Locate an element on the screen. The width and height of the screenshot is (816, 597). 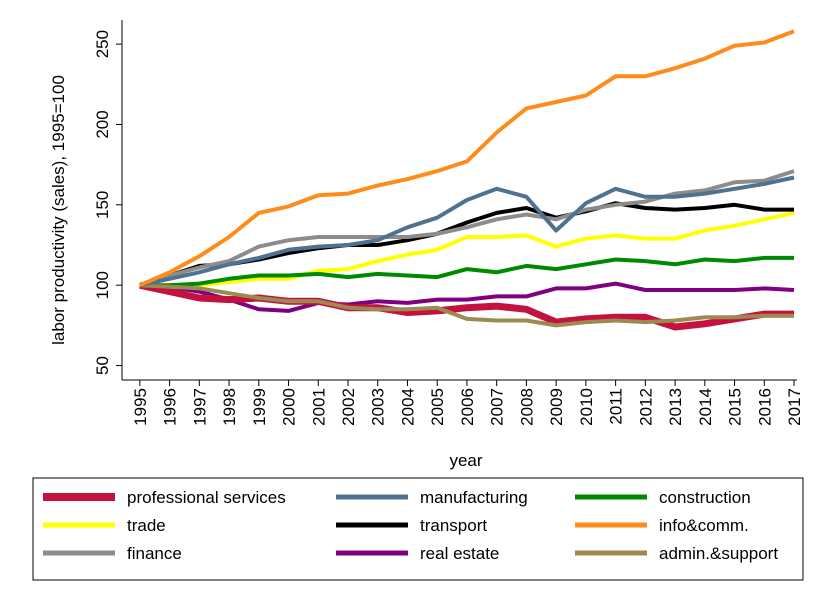
x-tick-label: 2014 is located at coordinates (705, 407).